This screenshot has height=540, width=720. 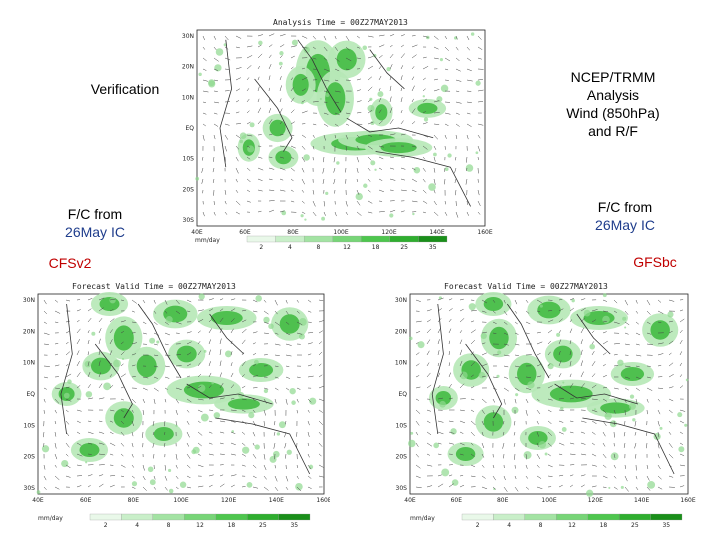 I want to click on lat-tick-label: 20N, so click(x=29, y=331).